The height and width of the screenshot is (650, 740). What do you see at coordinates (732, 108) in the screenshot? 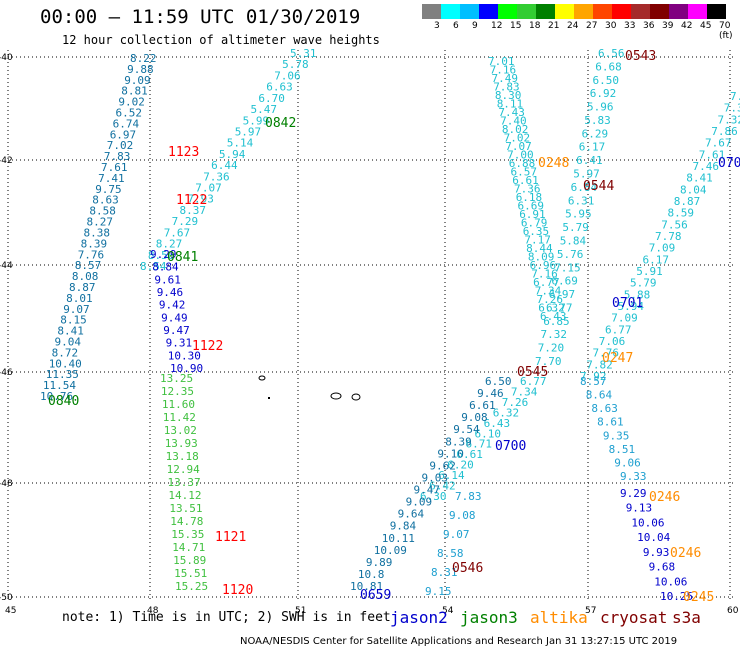
I see `swh-value: 7.36` at bounding box center [732, 108].